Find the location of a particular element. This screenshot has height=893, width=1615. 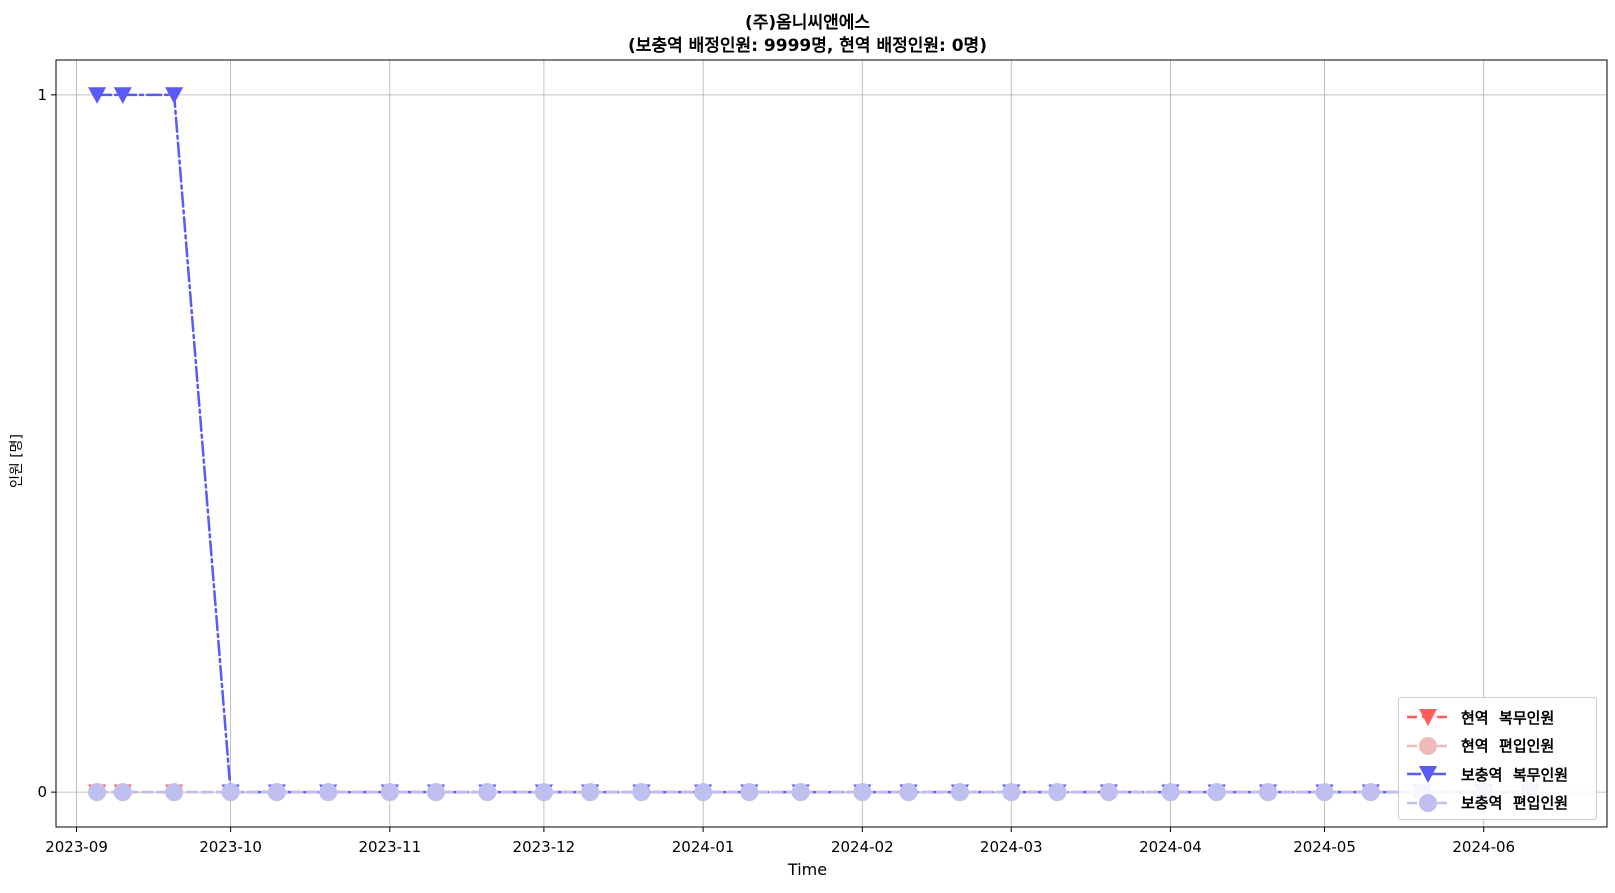

x-tick-label: 2023-12 is located at coordinates (544, 847).